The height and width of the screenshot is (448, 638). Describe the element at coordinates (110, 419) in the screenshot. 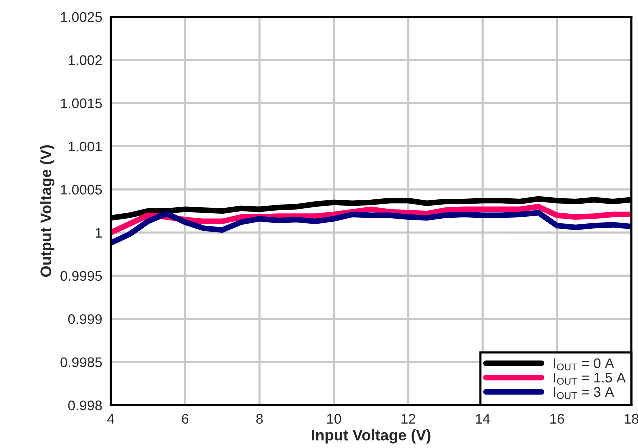

I see `x-tick-label: 4` at that location.